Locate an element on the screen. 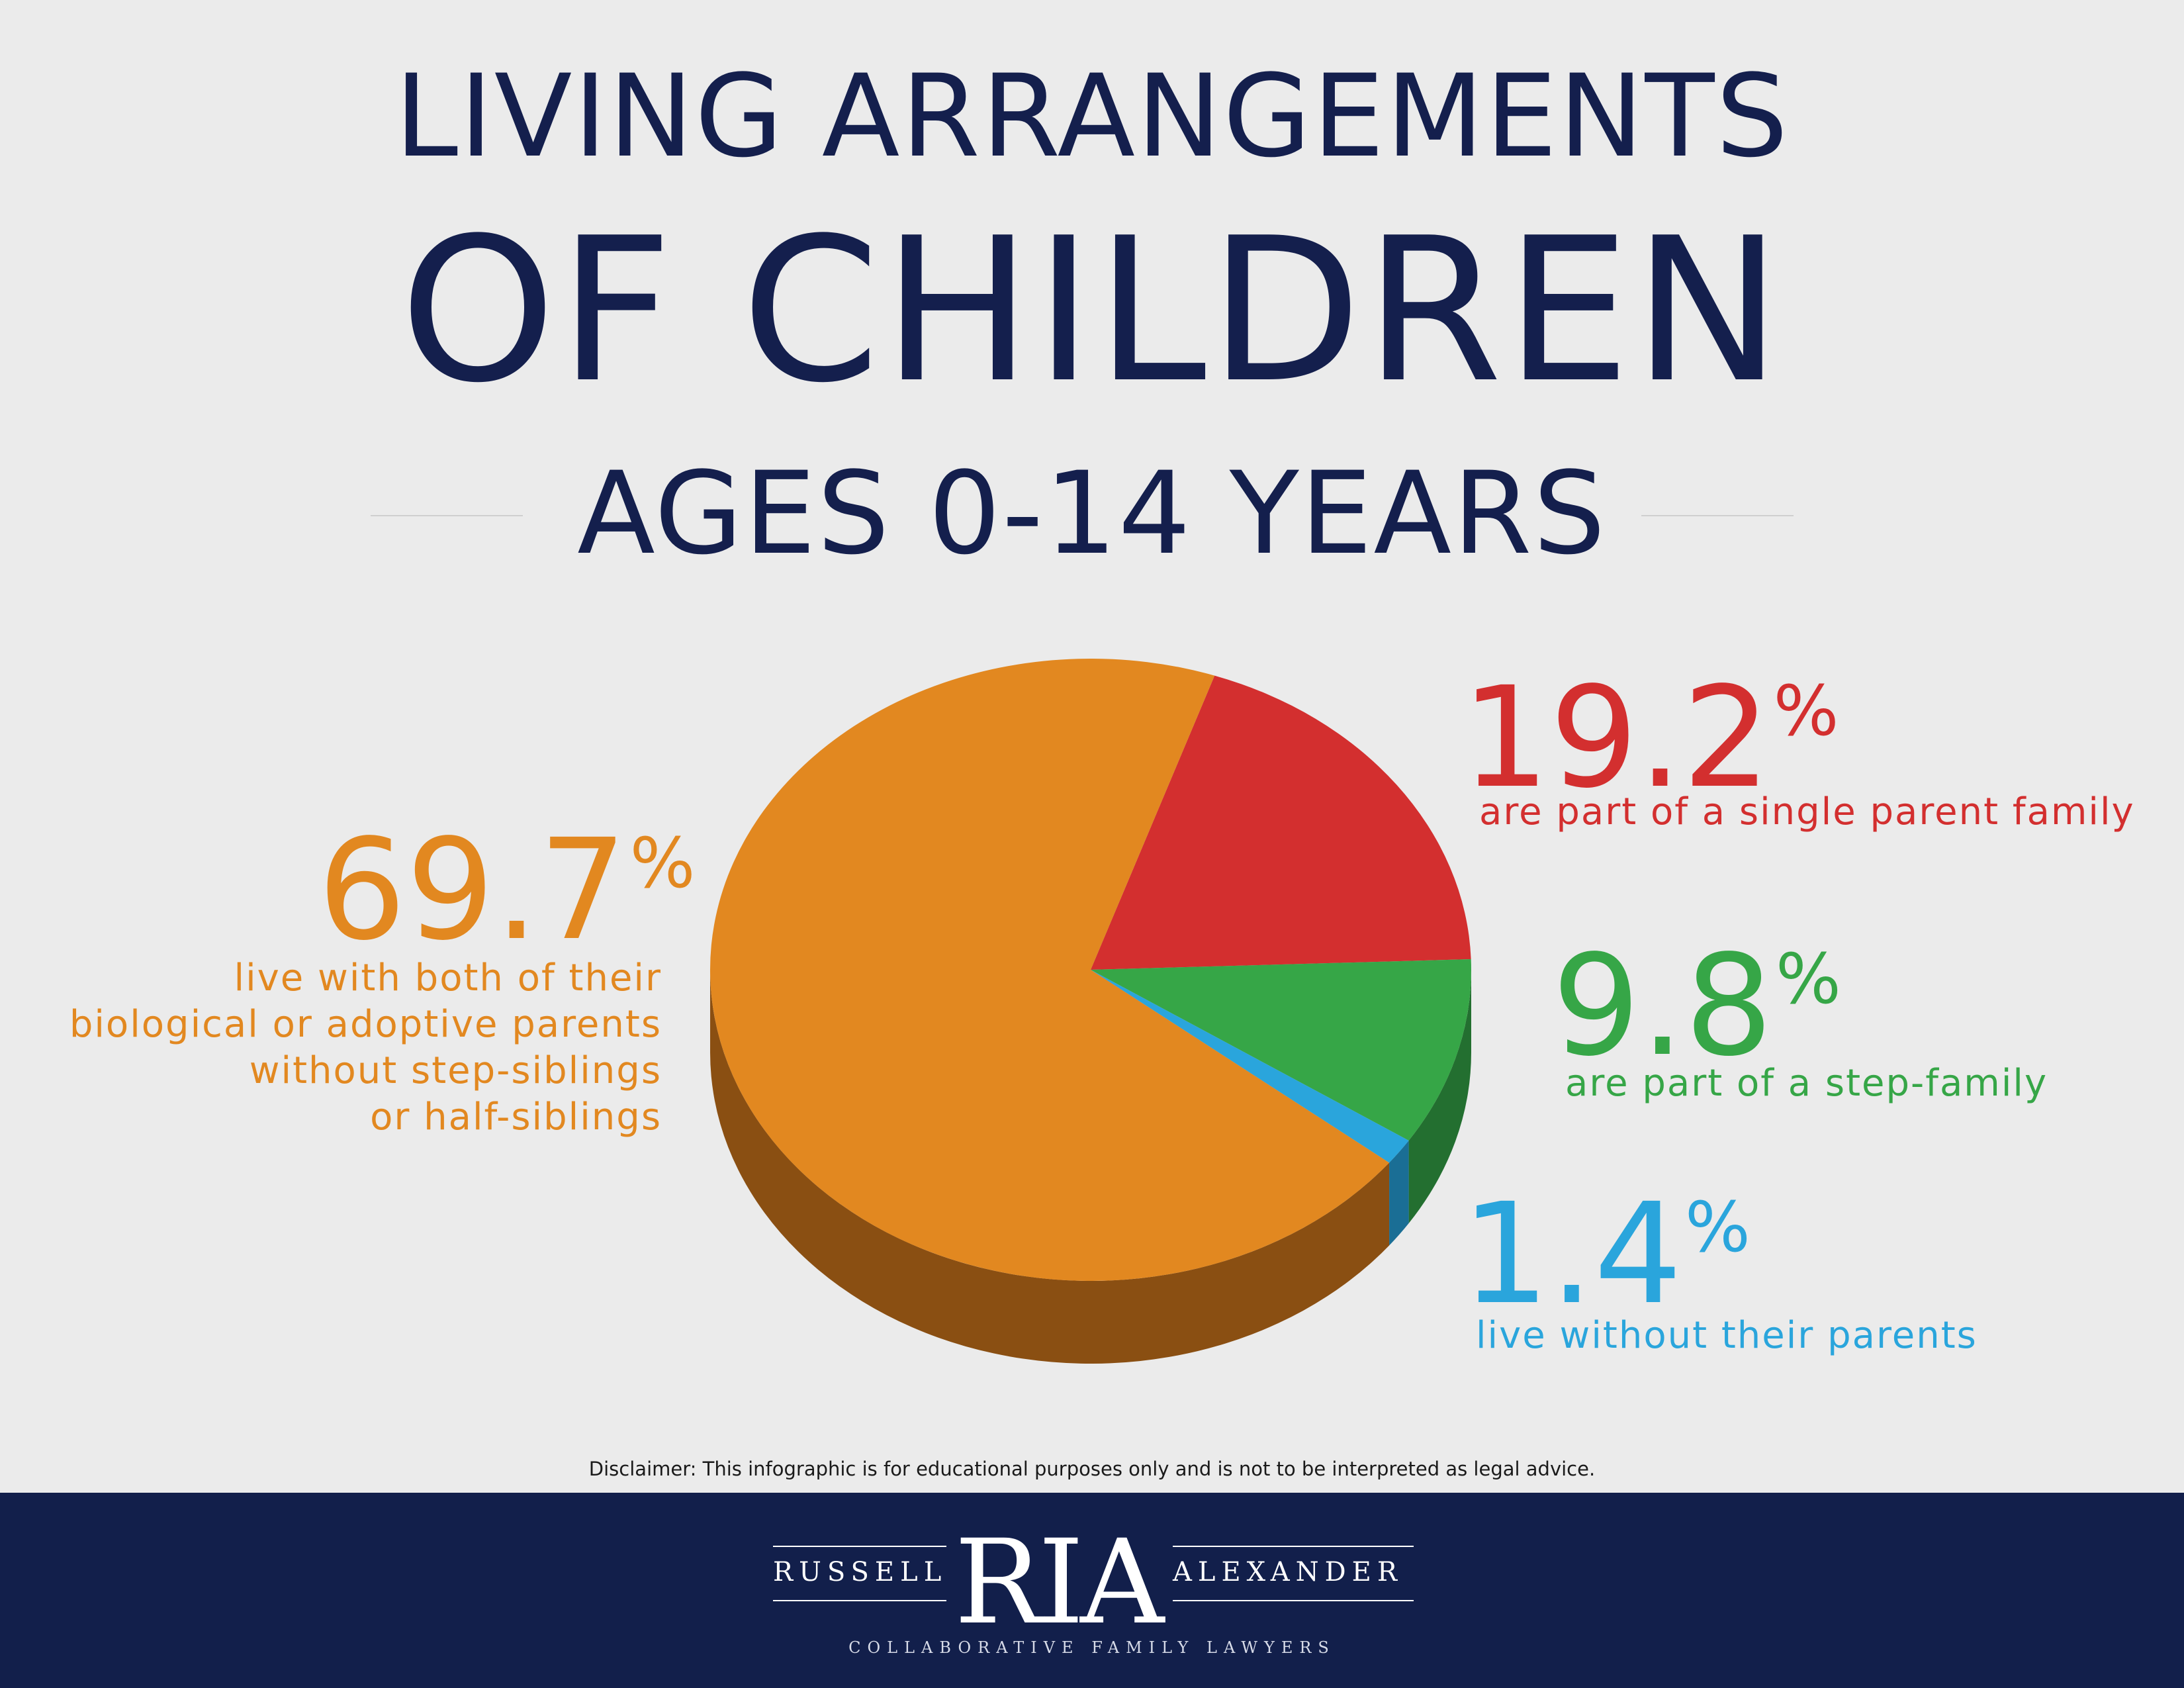  pie-slice-red is located at coordinates (1281, 822).